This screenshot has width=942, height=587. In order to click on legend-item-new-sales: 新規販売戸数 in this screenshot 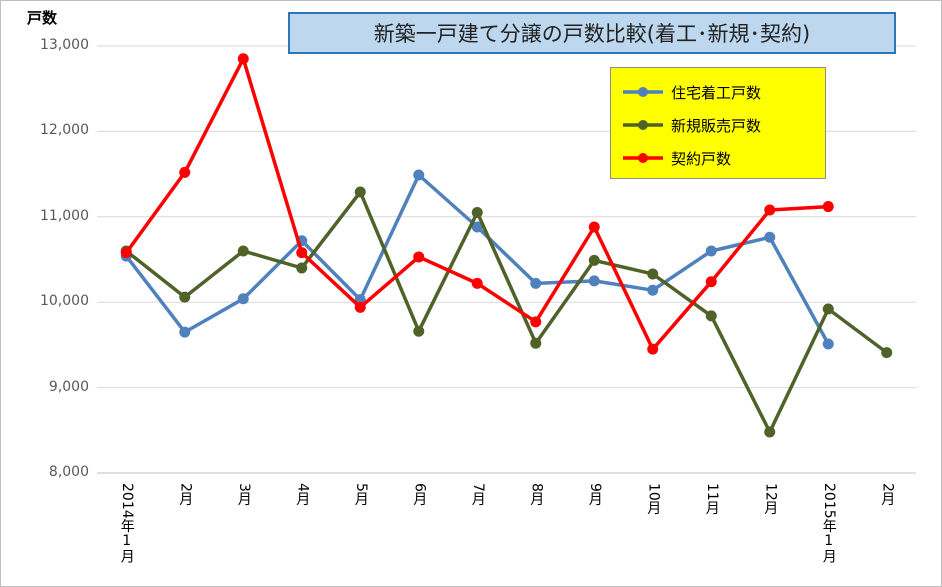, I will do `click(691, 125)`.